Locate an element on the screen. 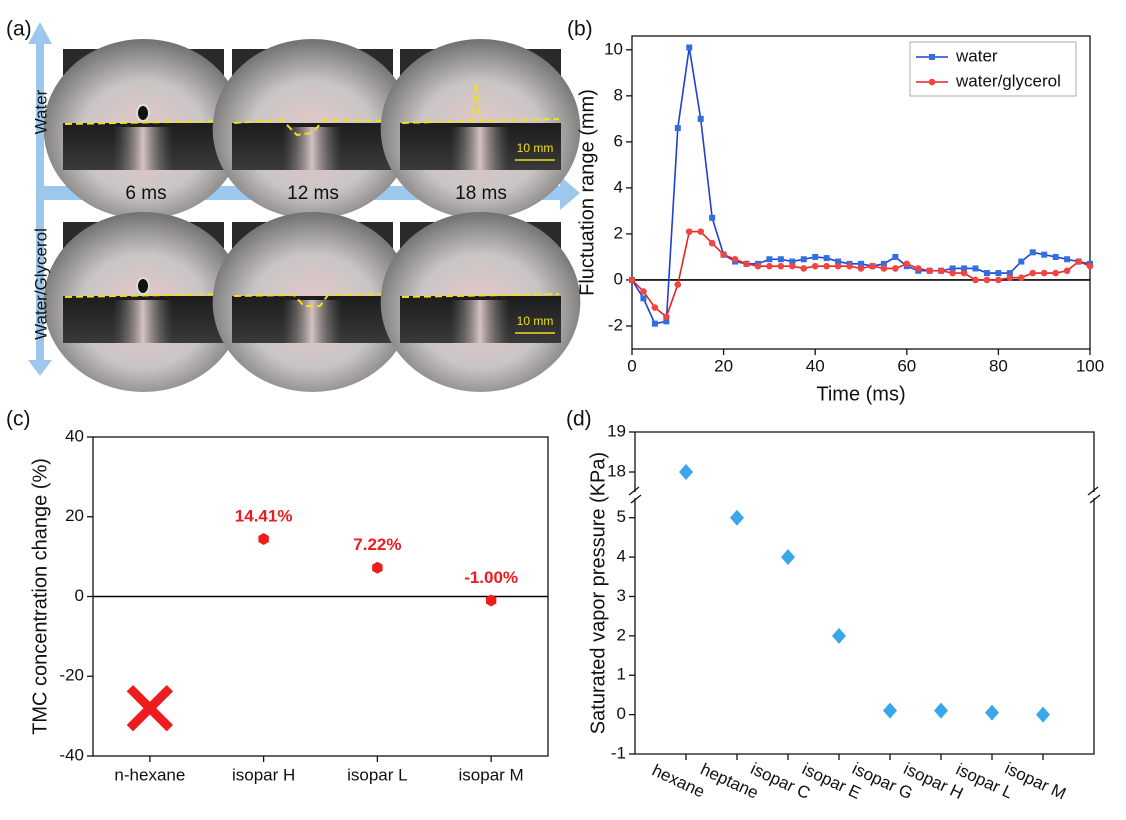  scale-bar-label: 10 mm is located at coordinates (535, 321).